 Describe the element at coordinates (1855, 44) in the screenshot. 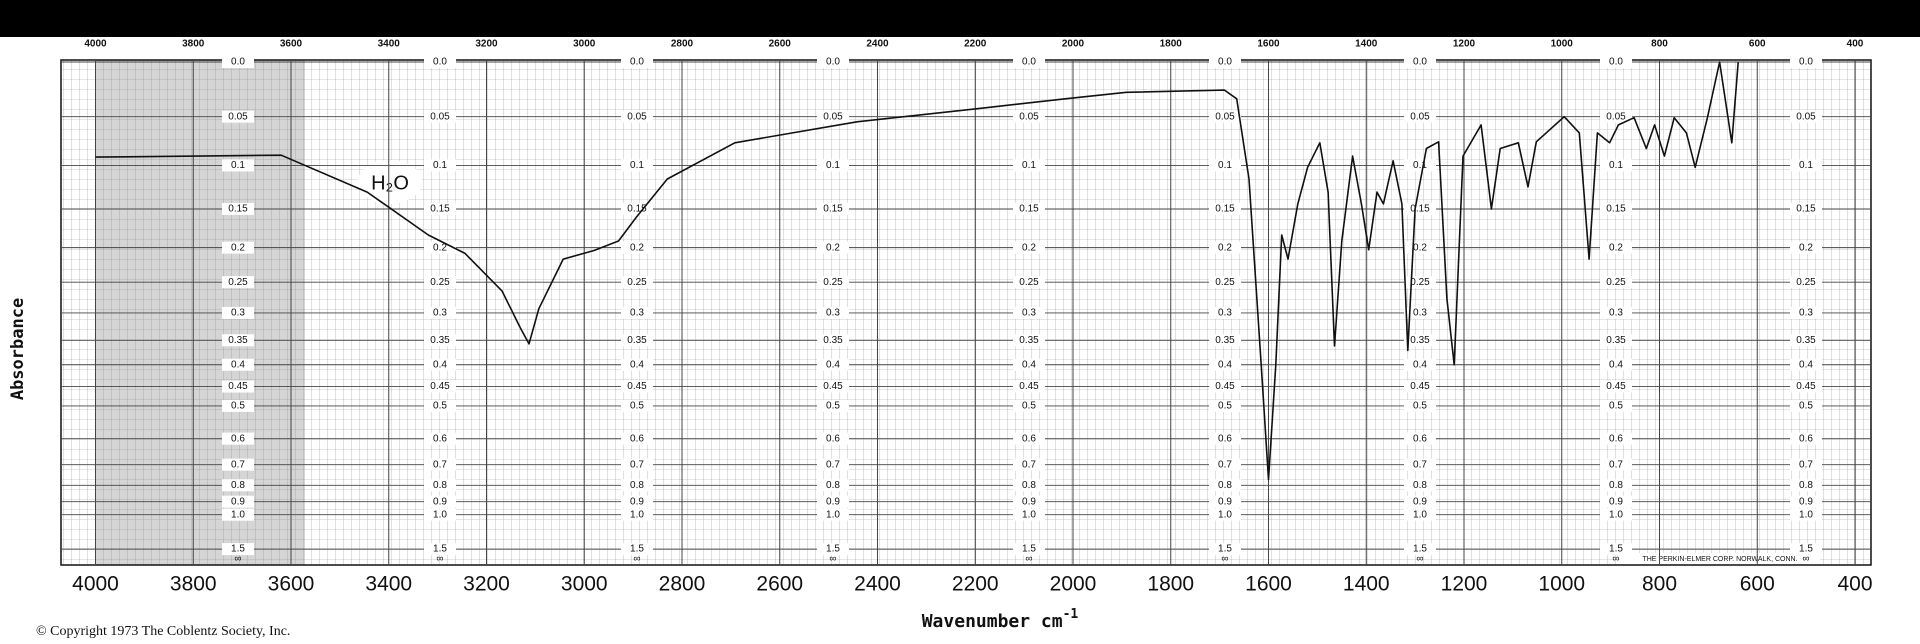

I see `top-tick-label: 400` at that location.